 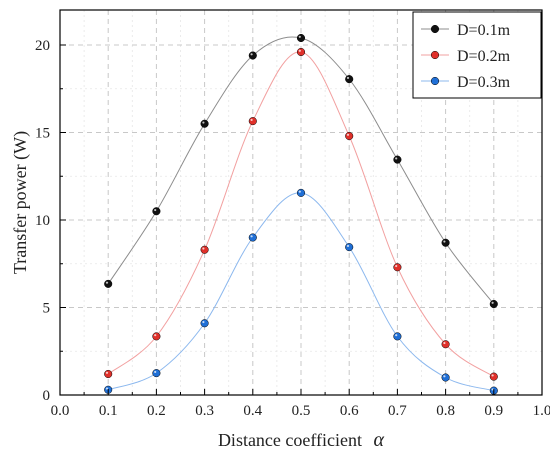 What do you see at coordinates (108, 411) in the screenshot?
I see `x-tick-label: 0.1` at bounding box center [108, 411].